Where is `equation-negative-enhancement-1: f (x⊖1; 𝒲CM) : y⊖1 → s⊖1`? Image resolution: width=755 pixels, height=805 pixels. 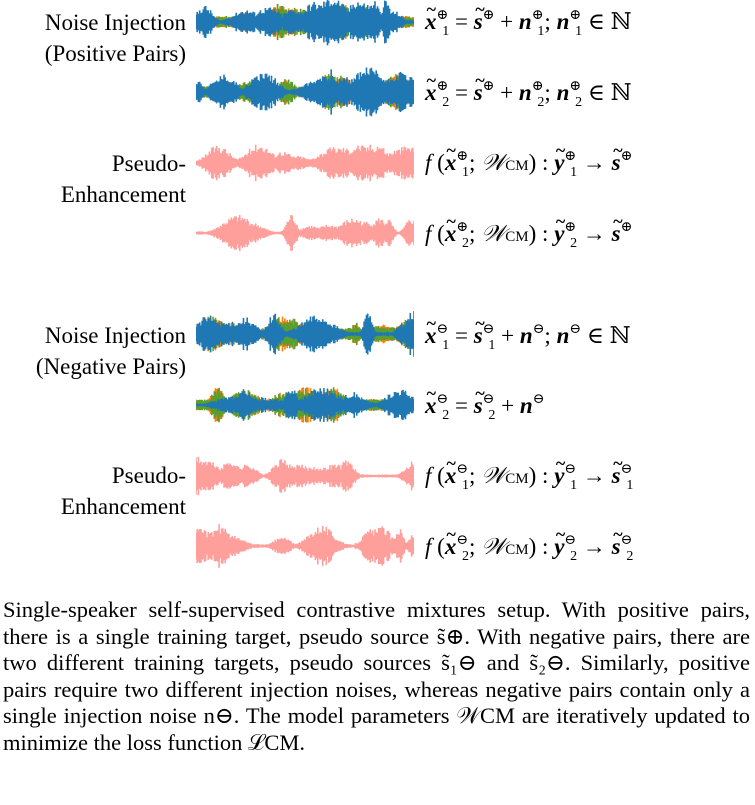 equation-negative-enhancement-1: f (x⊖1; 𝒲CM) : y⊖1 → s⊖1 is located at coordinates (529, 478).